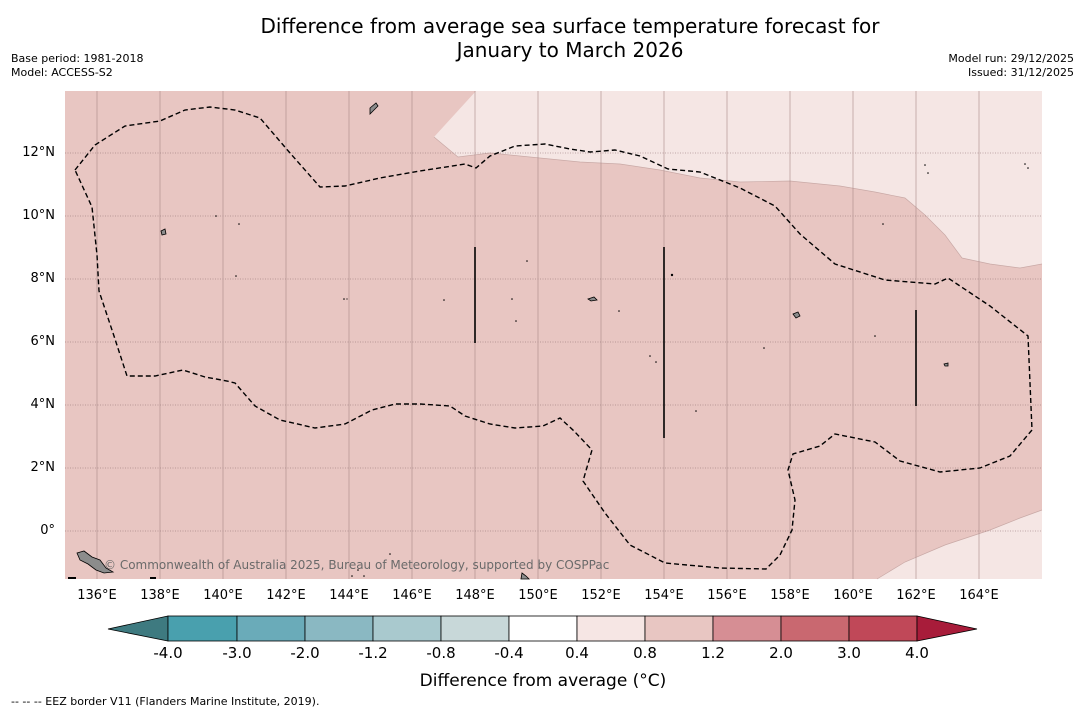 The height and width of the screenshot is (713, 1085). Describe the element at coordinates (160, 595) in the screenshot. I see `lon-label-138e: 138°E` at that location.